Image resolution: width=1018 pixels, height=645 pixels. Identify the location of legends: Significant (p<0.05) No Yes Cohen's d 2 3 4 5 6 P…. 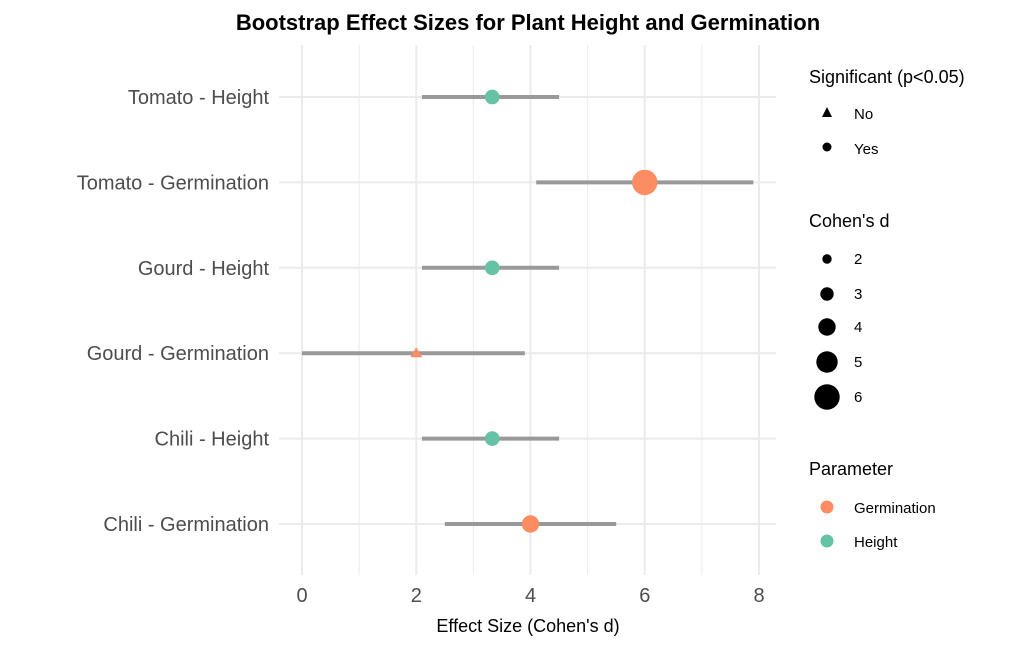
(887, 309).